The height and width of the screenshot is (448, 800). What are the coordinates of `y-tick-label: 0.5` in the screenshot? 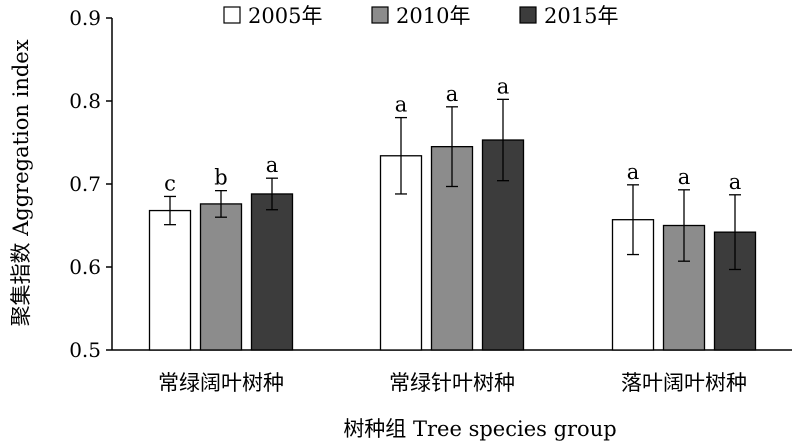 It's located at (85, 350).